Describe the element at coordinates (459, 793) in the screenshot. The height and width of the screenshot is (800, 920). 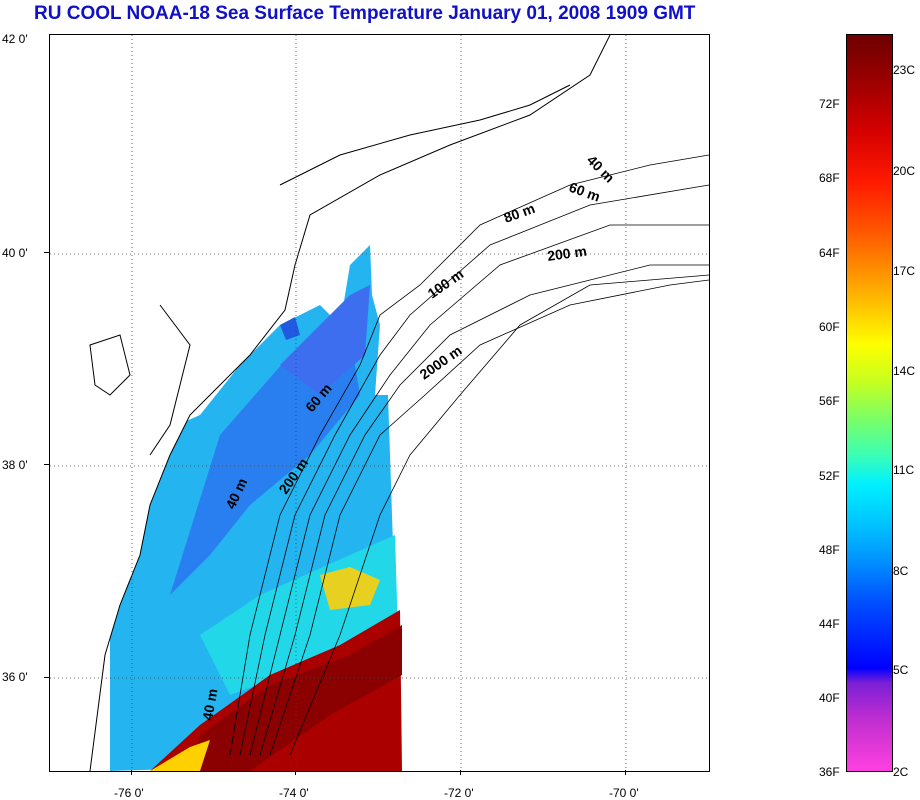
I see `lon-label: -72 0'` at that location.